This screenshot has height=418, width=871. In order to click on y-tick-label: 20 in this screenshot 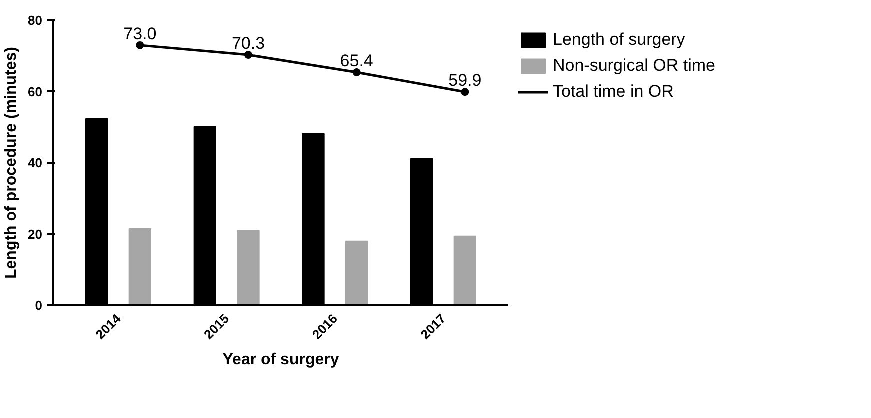, I will do `click(35, 234)`.